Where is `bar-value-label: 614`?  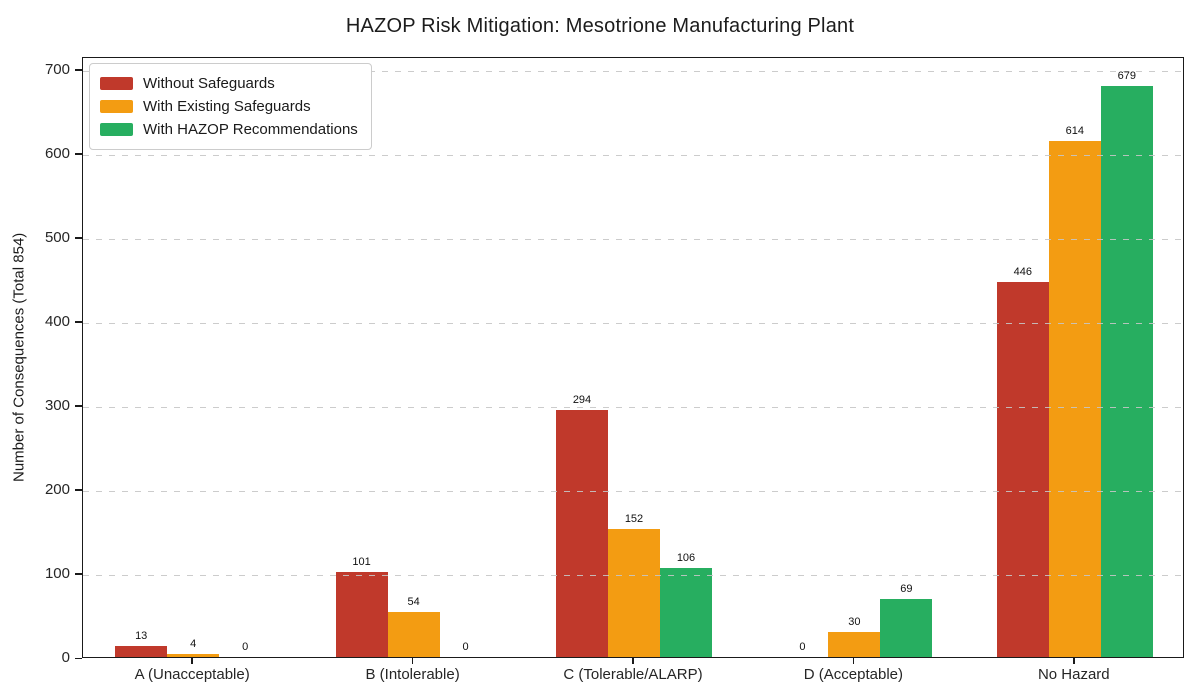 bar-value-label: 614 is located at coordinates (1074, 130).